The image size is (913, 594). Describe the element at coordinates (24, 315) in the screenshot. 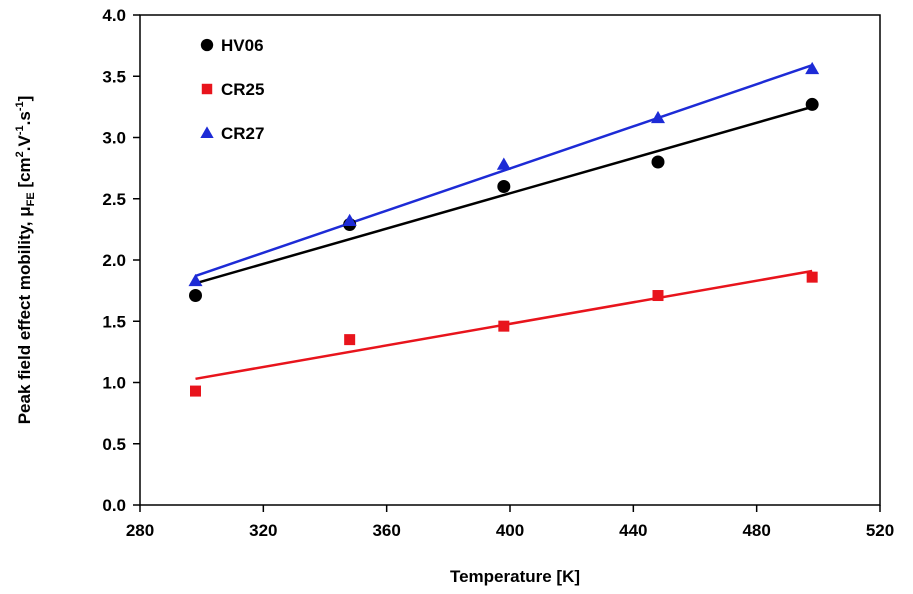

I see `y-axis-title-part: Peak field effect mobility, μ` at that location.